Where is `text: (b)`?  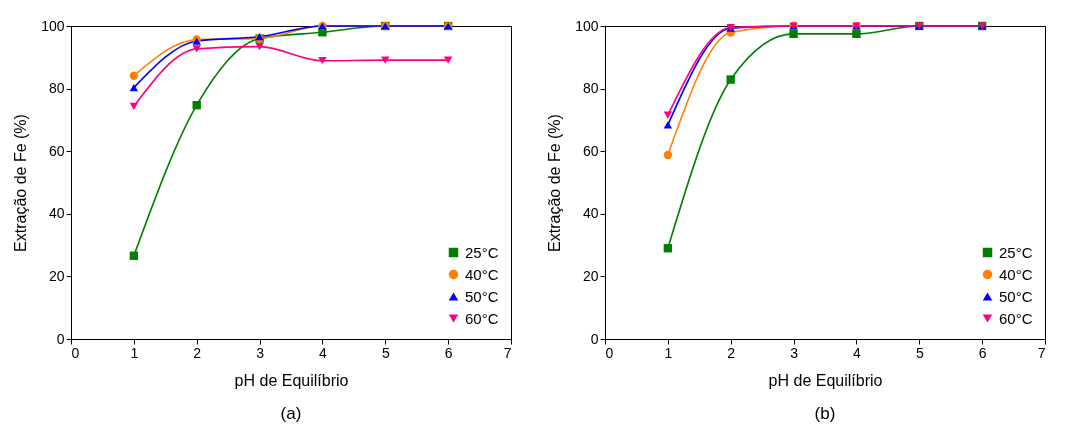 text: (b) is located at coordinates (825, 413).